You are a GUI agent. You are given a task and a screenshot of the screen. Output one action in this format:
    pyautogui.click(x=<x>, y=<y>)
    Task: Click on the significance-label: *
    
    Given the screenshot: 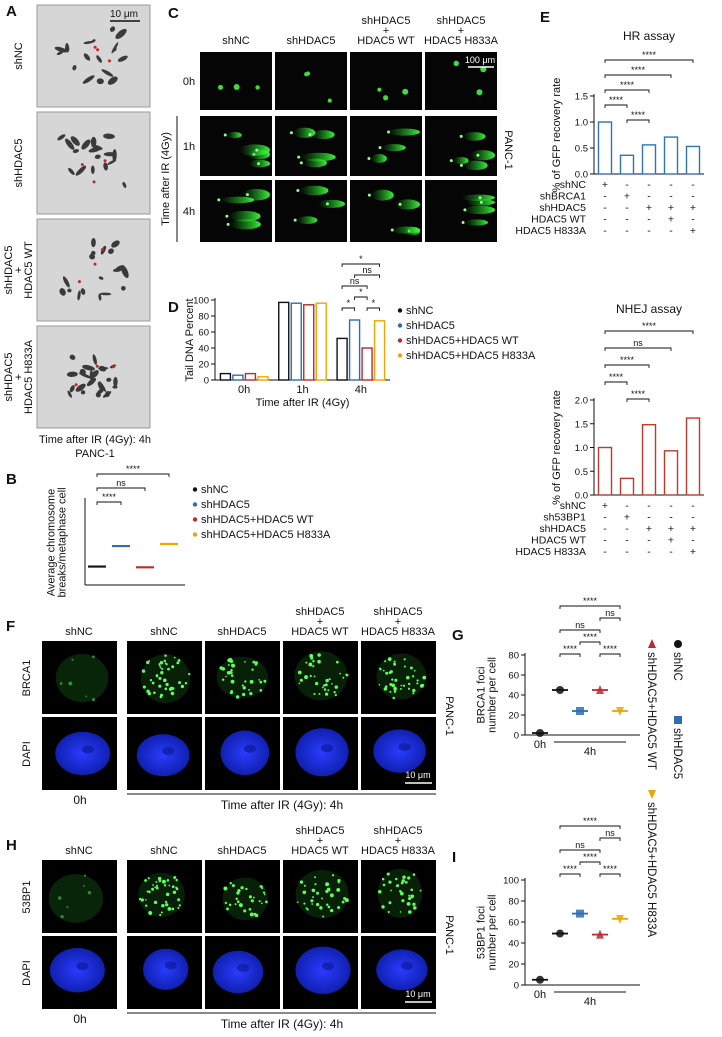 What is the action you would take?
    pyautogui.click(x=374, y=303)
    